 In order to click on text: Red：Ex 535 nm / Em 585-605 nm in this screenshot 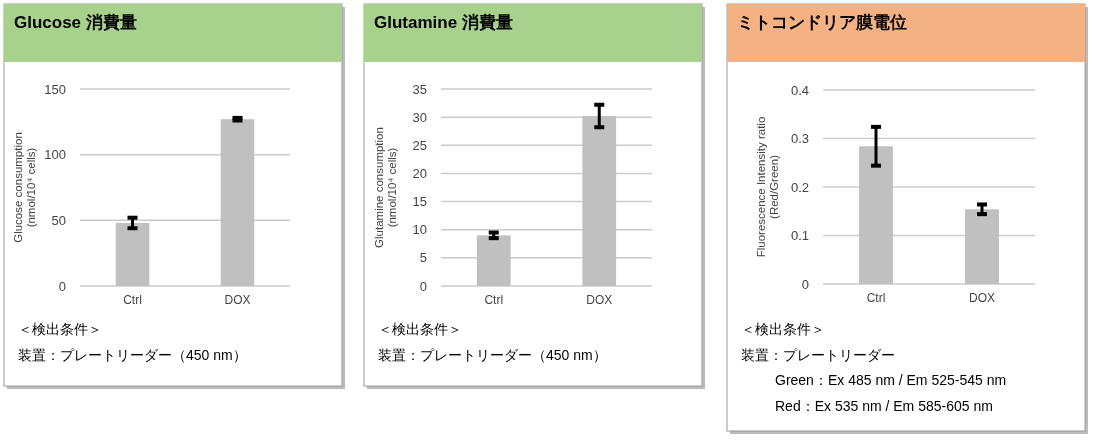, I will do `click(884, 405)`.